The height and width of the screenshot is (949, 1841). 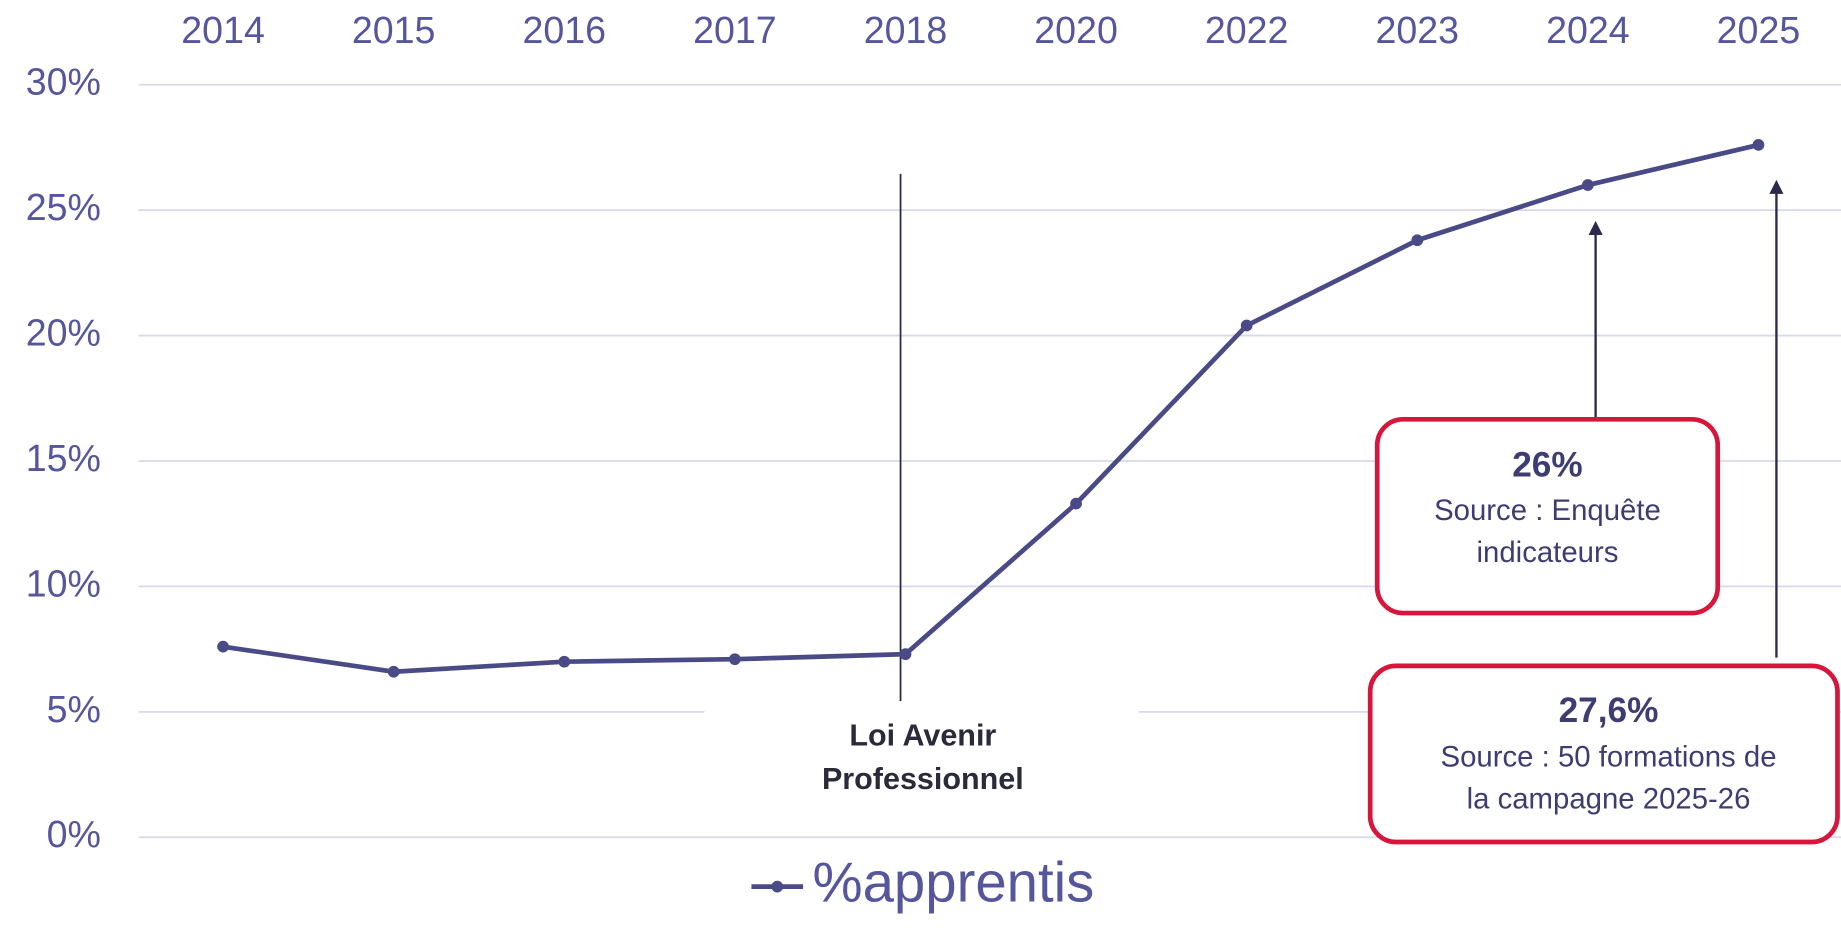 I want to click on annotation: Loi Avenir, so click(x=922, y=736).